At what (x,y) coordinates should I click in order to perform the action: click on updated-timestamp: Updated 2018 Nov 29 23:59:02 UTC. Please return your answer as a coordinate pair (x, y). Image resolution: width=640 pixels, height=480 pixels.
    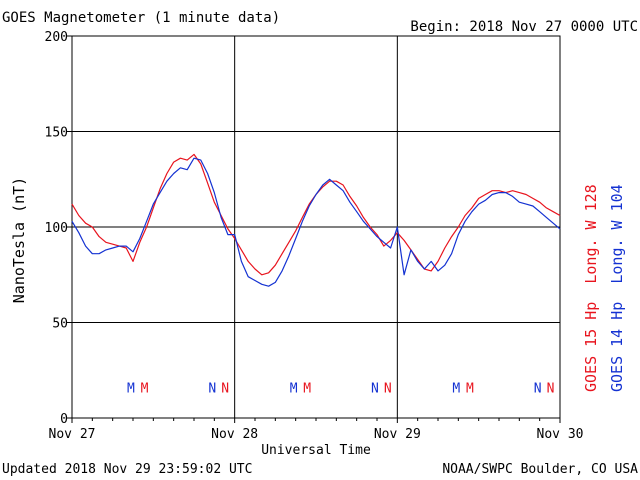
    Looking at the image, I should click on (127, 469).